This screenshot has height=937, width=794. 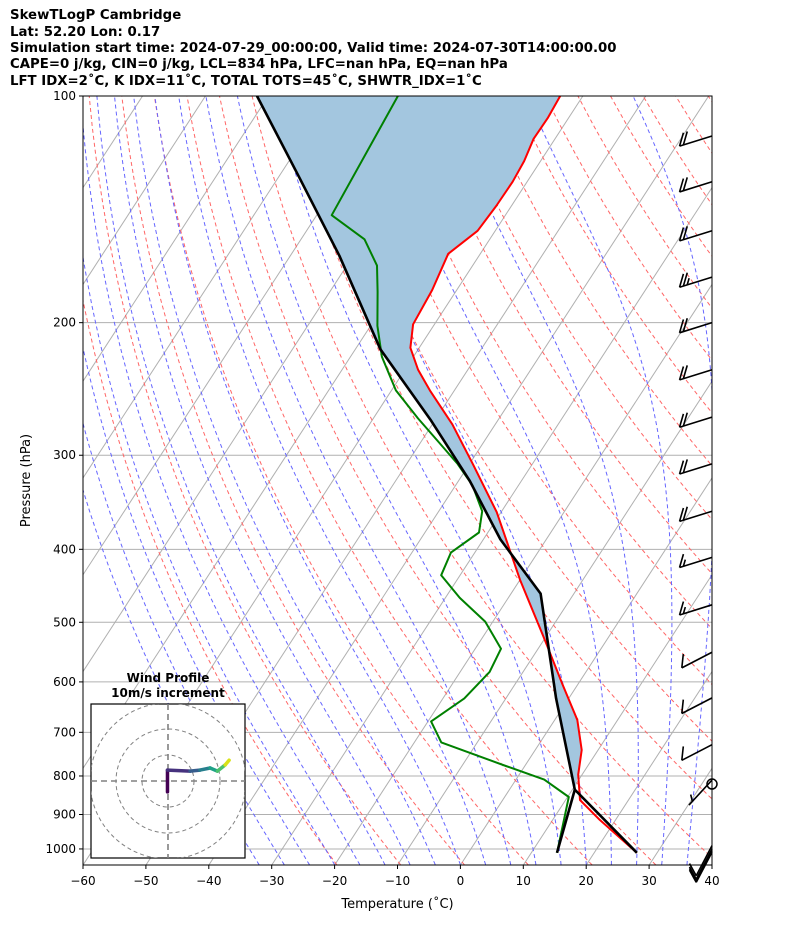 I want to click on y-tick-label: 600, so click(x=64, y=682).